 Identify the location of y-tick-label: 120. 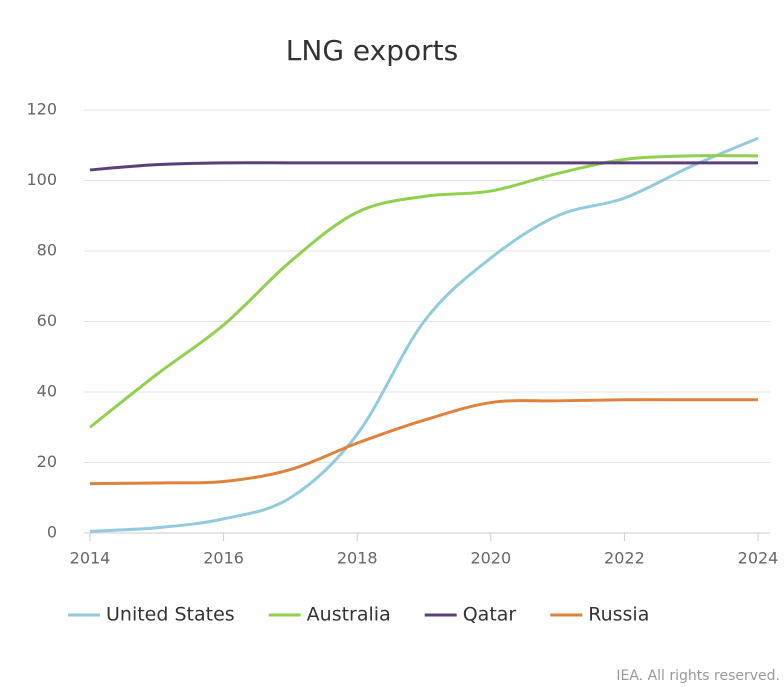
(41, 109).